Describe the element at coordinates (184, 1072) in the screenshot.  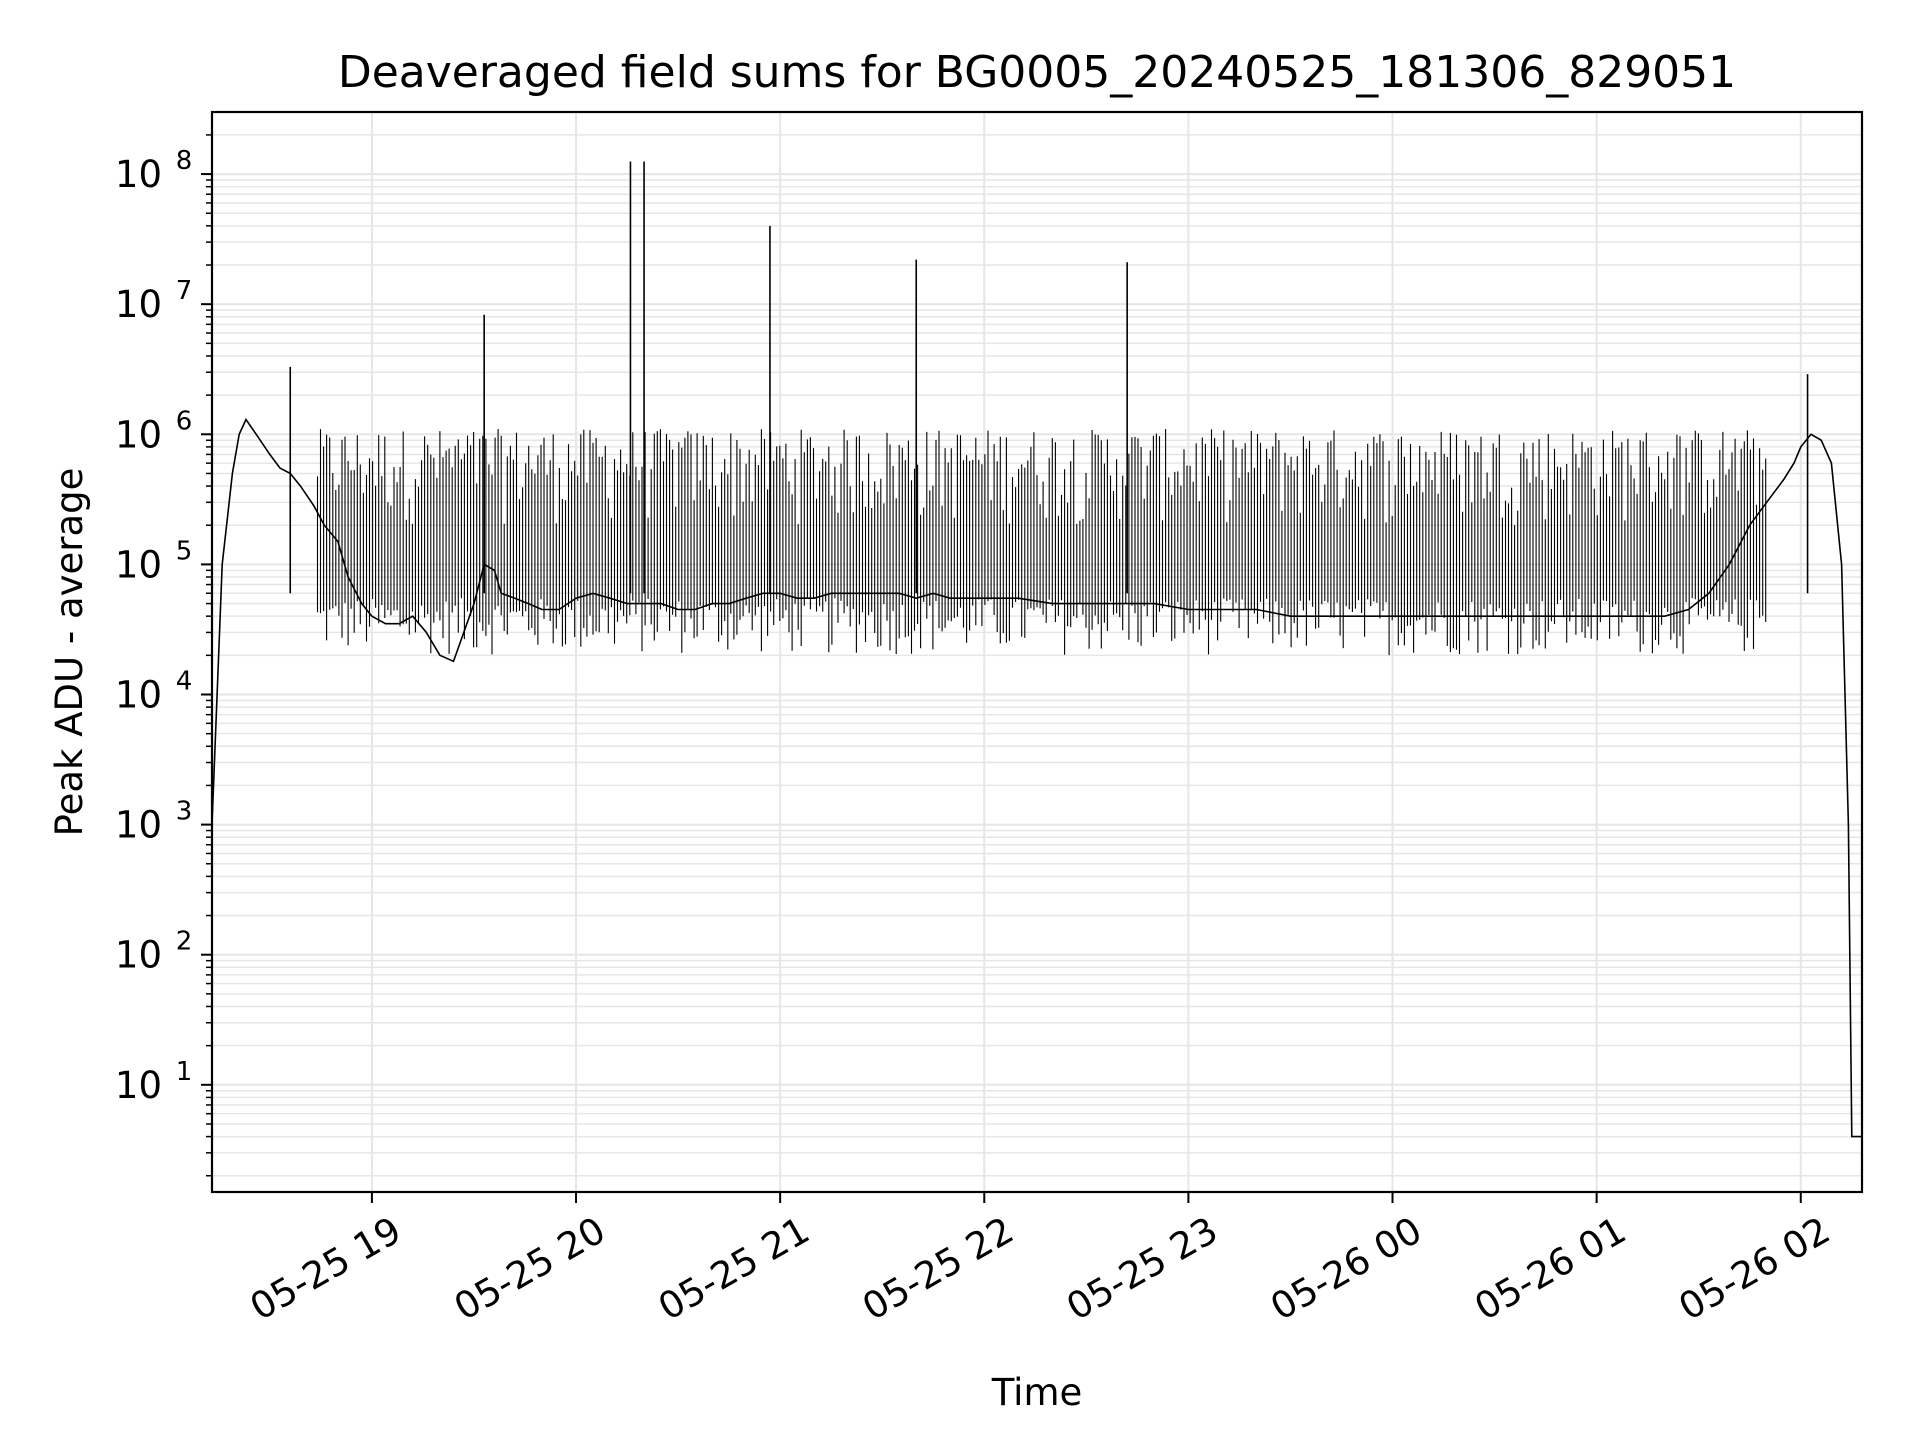
I see `y-tick-exponent: 1` at that location.